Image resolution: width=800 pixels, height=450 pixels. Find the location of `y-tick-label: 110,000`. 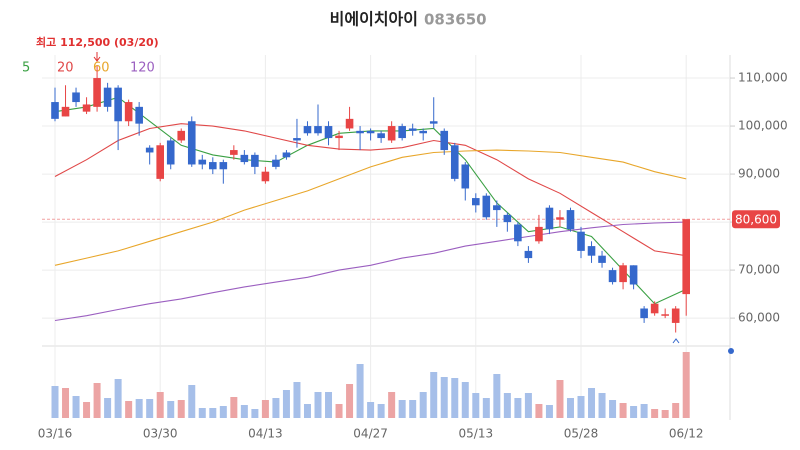

y-tick-label: 110,000 is located at coordinates (763, 78).